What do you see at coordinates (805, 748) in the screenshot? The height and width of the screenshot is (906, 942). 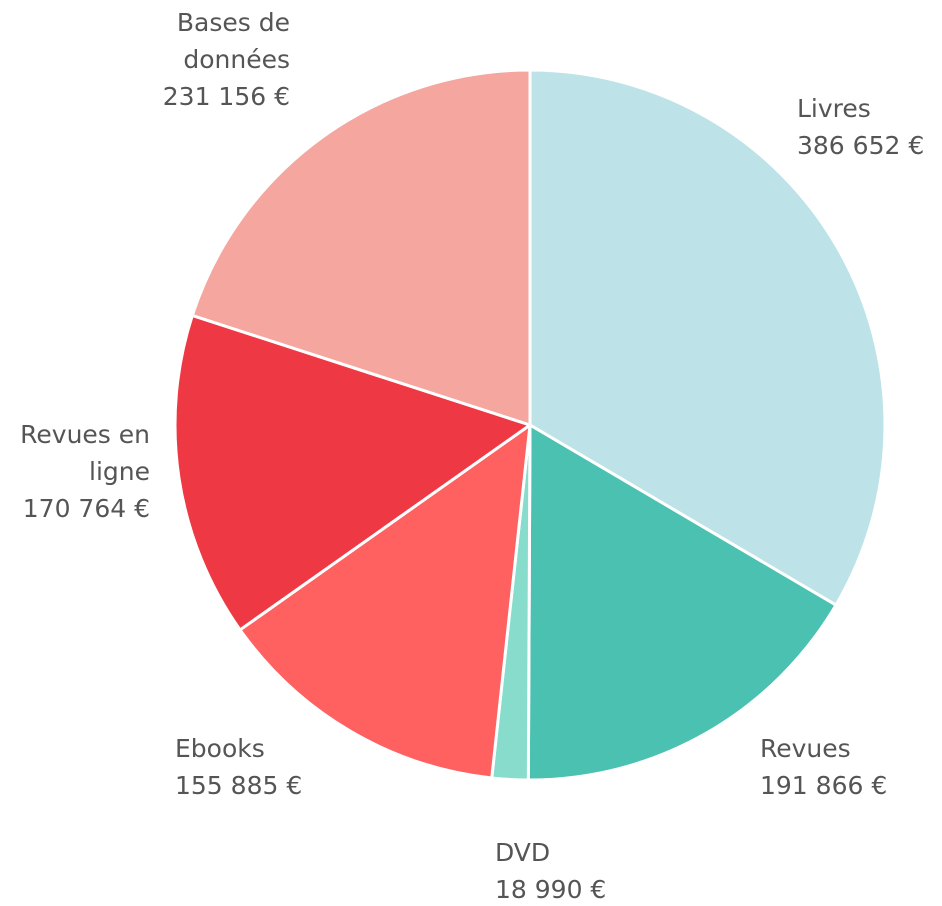 I see `category-label: Revues` at bounding box center [805, 748].